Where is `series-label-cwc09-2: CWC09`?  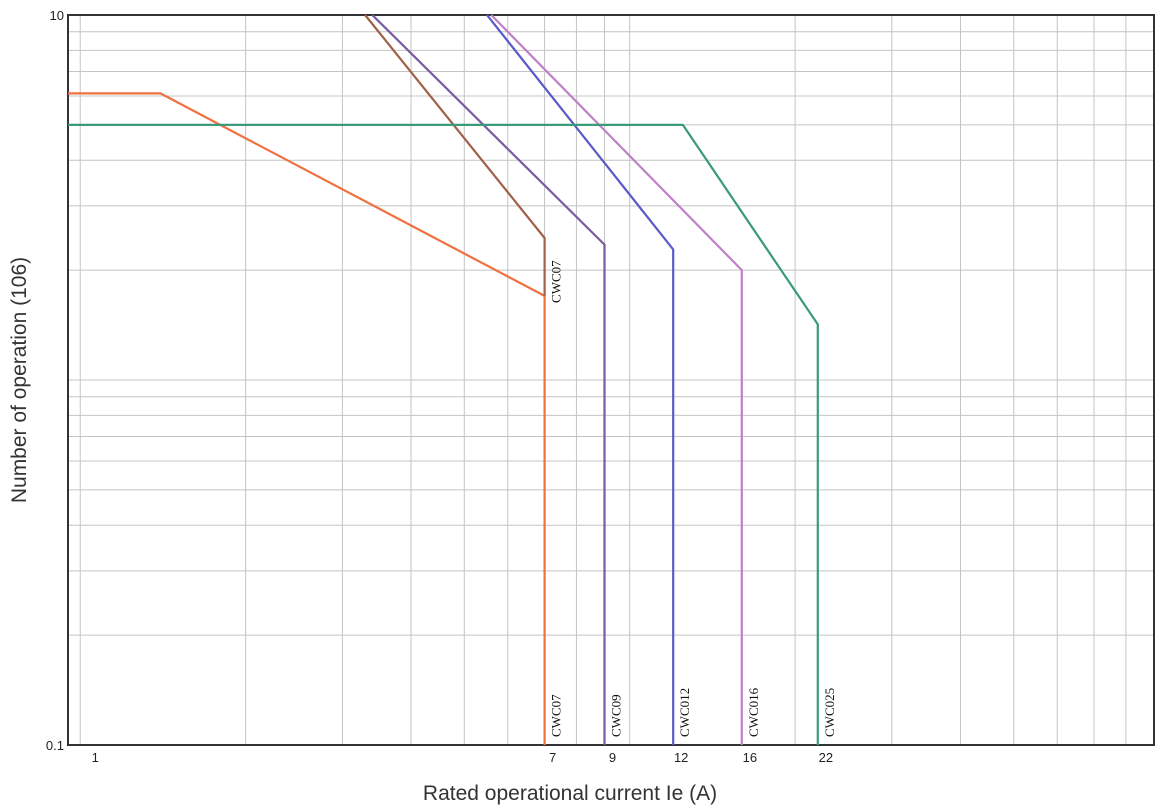 series-label-cwc09-2: CWC09 is located at coordinates (616, 715).